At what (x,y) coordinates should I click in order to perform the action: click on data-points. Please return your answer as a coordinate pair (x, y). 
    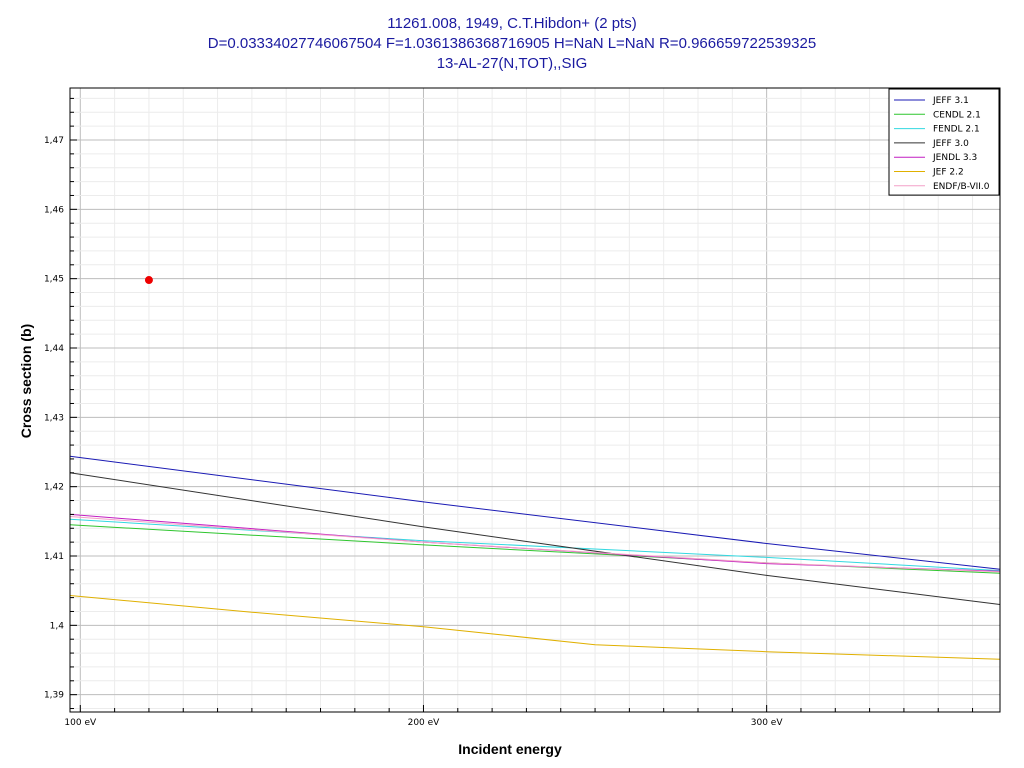
    Looking at the image, I should click on (148, 280).